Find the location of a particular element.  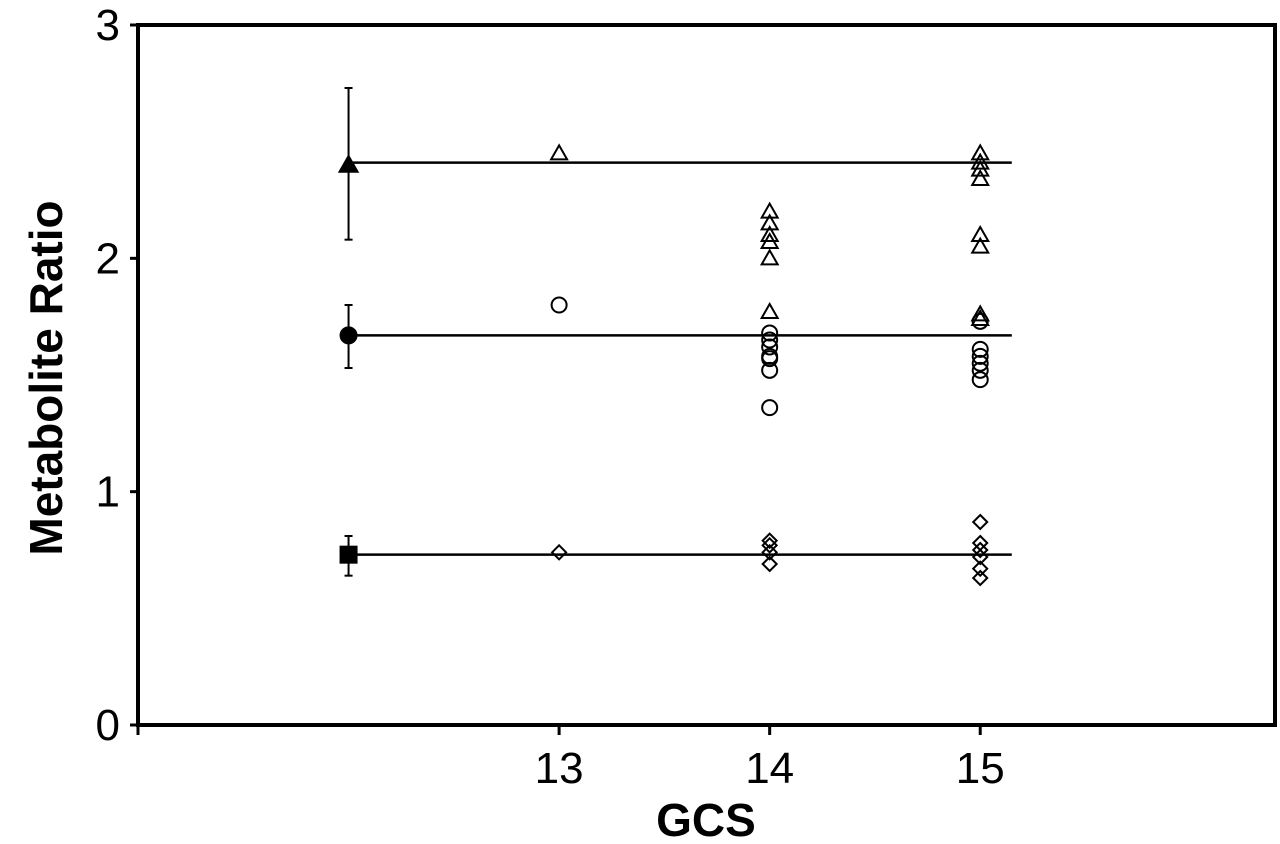

y-tick-label: 3 is located at coordinates (108, 25).